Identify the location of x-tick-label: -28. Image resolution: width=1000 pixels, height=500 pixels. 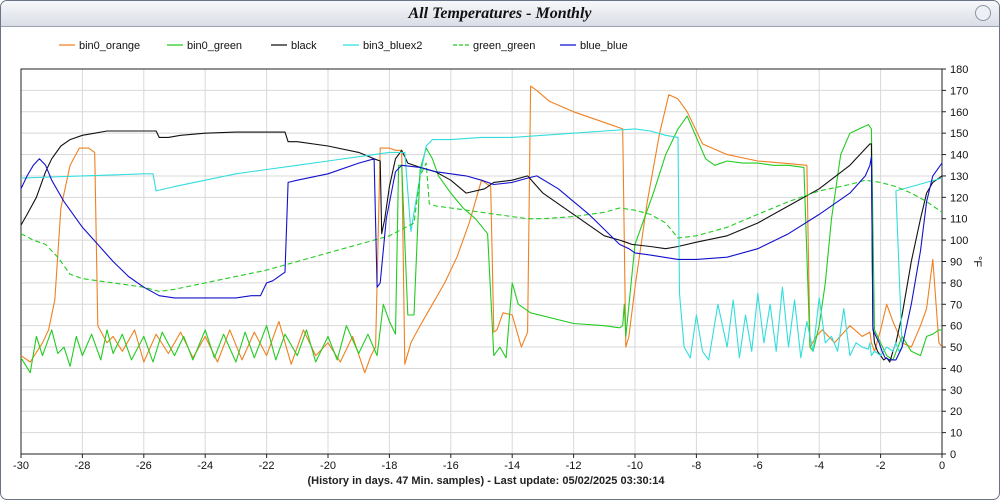
(82, 466).